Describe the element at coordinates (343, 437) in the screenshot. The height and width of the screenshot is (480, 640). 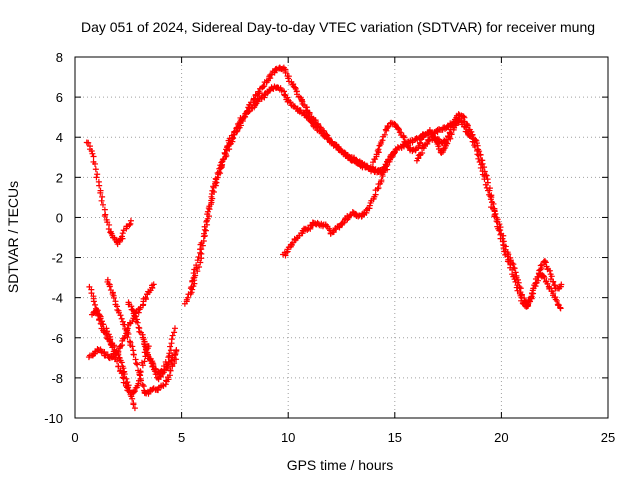
I see `x-tick-labels: 0 5 10 15 20 25` at that location.